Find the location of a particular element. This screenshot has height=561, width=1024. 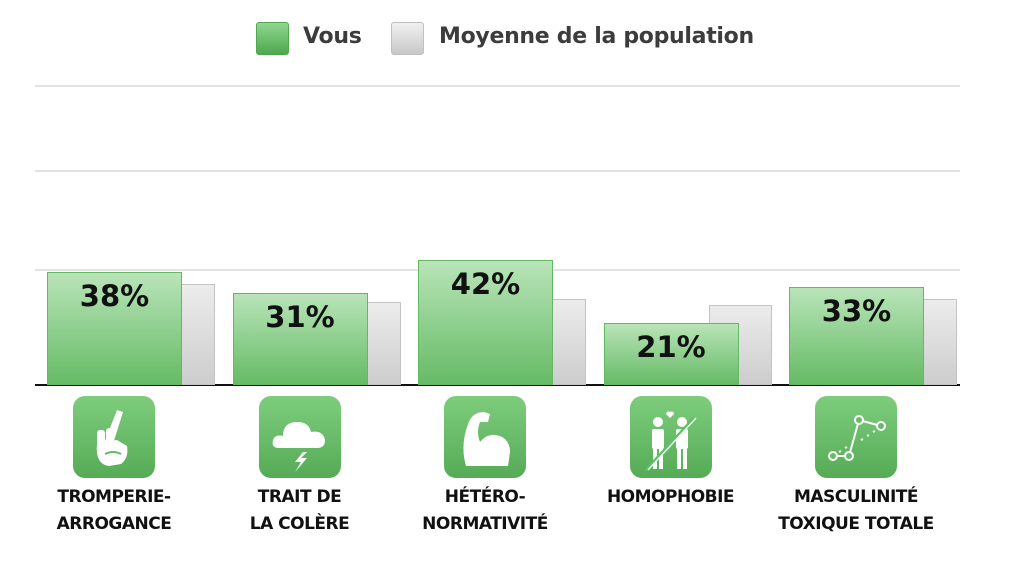

legend-label-you: Vous is located at coordinates (332, 36).